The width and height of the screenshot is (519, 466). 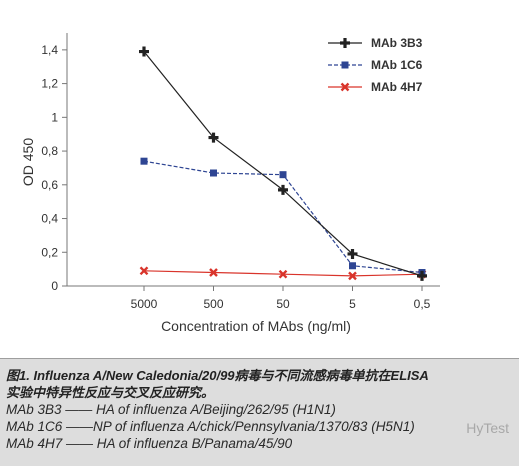 I want to click on caption-title-line-2: 实验中特异性反应与交叉反应研究。, so click(x=110, y=392).